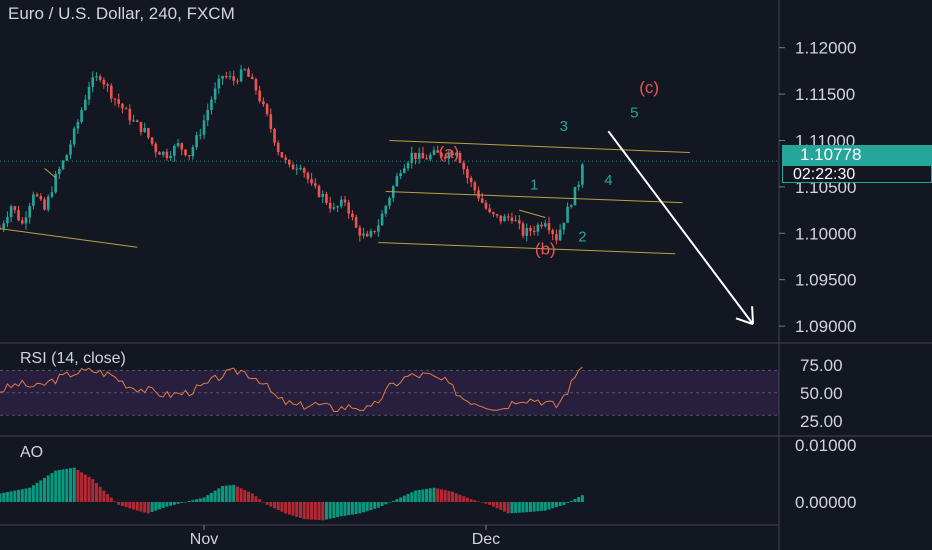 This screenshot has width=932, height=550. Describe the element at coordinates (73, 358) in the screenshot. I see `rsi-pane-label: RSI (14, close)` at that location.